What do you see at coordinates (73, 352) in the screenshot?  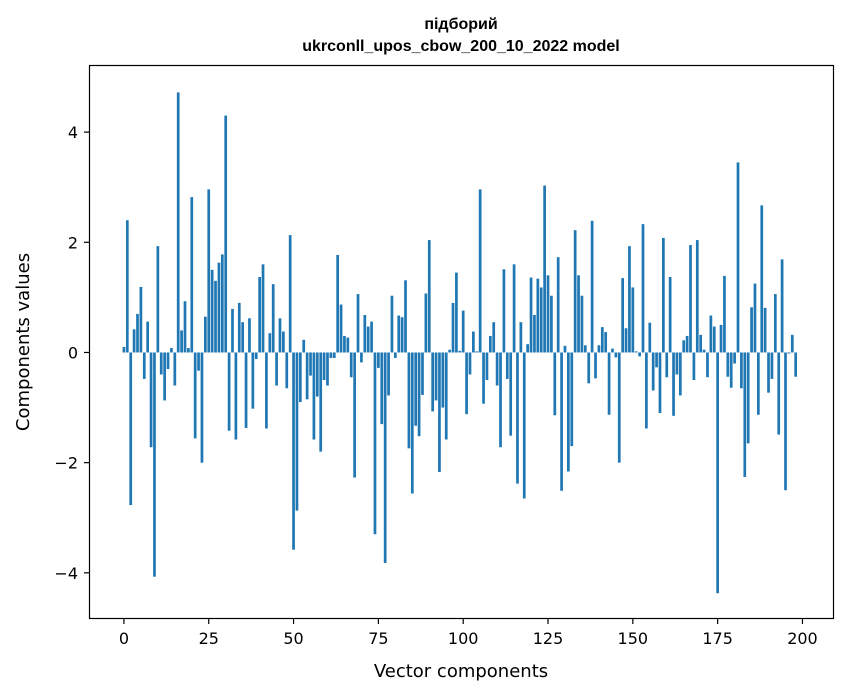 I see `y-tick-label: 0` at bounding box center [73, 352].